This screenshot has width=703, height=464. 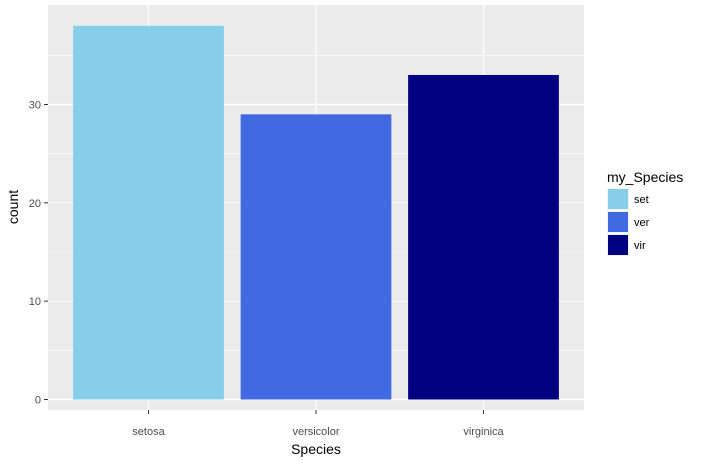 What do you see at coordinates (38, 401) in the screenshot?
I see `y-tick-label: 0` at bounding box center [38, 401].